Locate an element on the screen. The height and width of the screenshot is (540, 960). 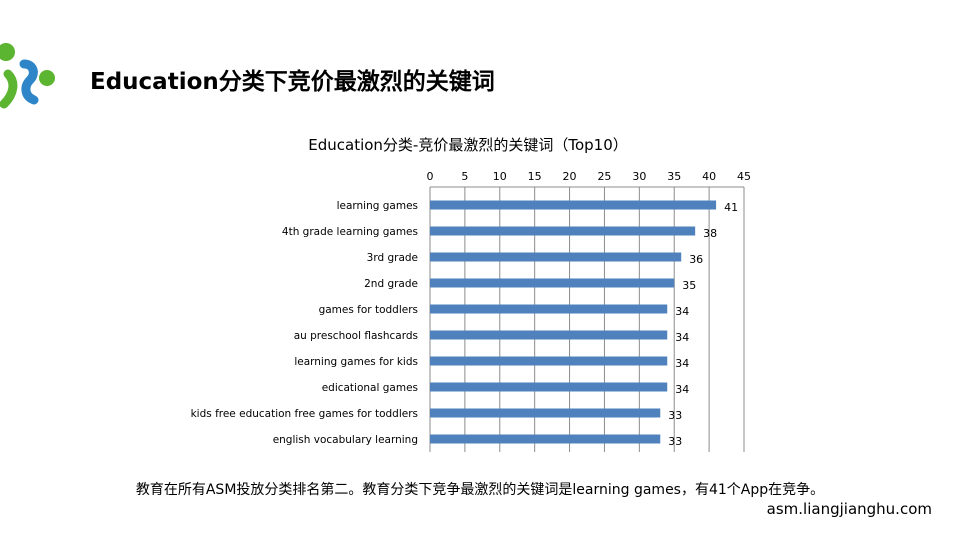
x-tick-label: 30 is located at coordinates (639, 176).